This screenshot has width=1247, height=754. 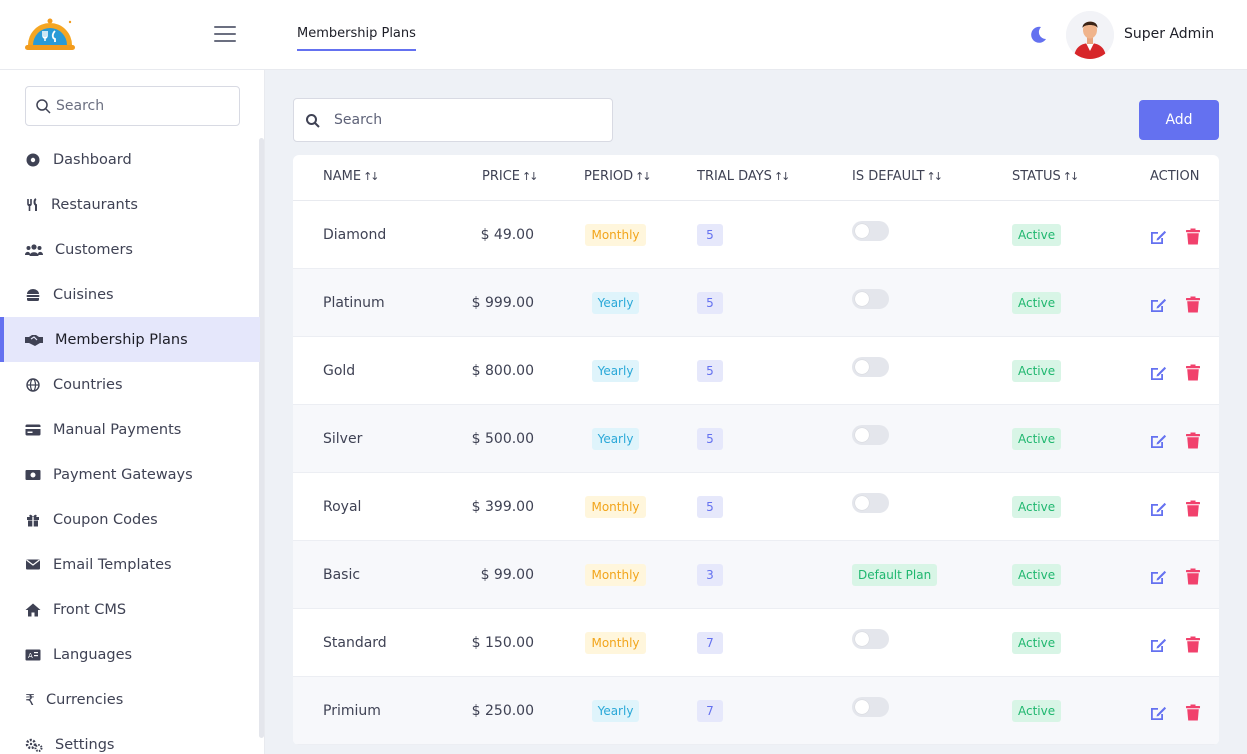 I want to click on trial-days-badge: 7, so click(x=710, y=711).